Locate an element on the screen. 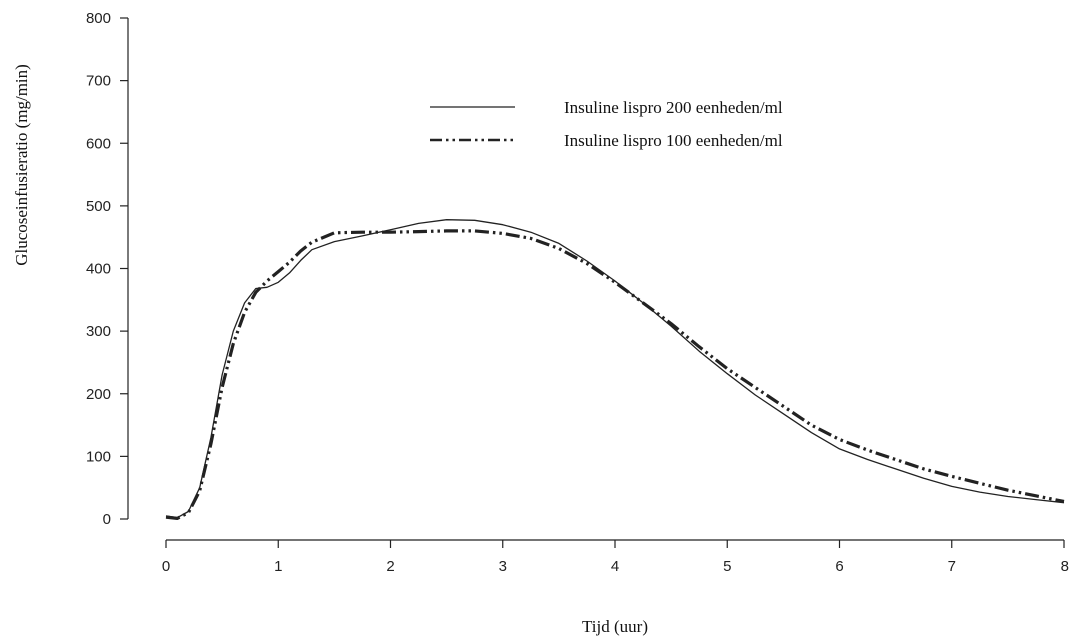 This screenshot has width=1071, height=641. y-tick-label: 600 is located at coordinates (98, 143).